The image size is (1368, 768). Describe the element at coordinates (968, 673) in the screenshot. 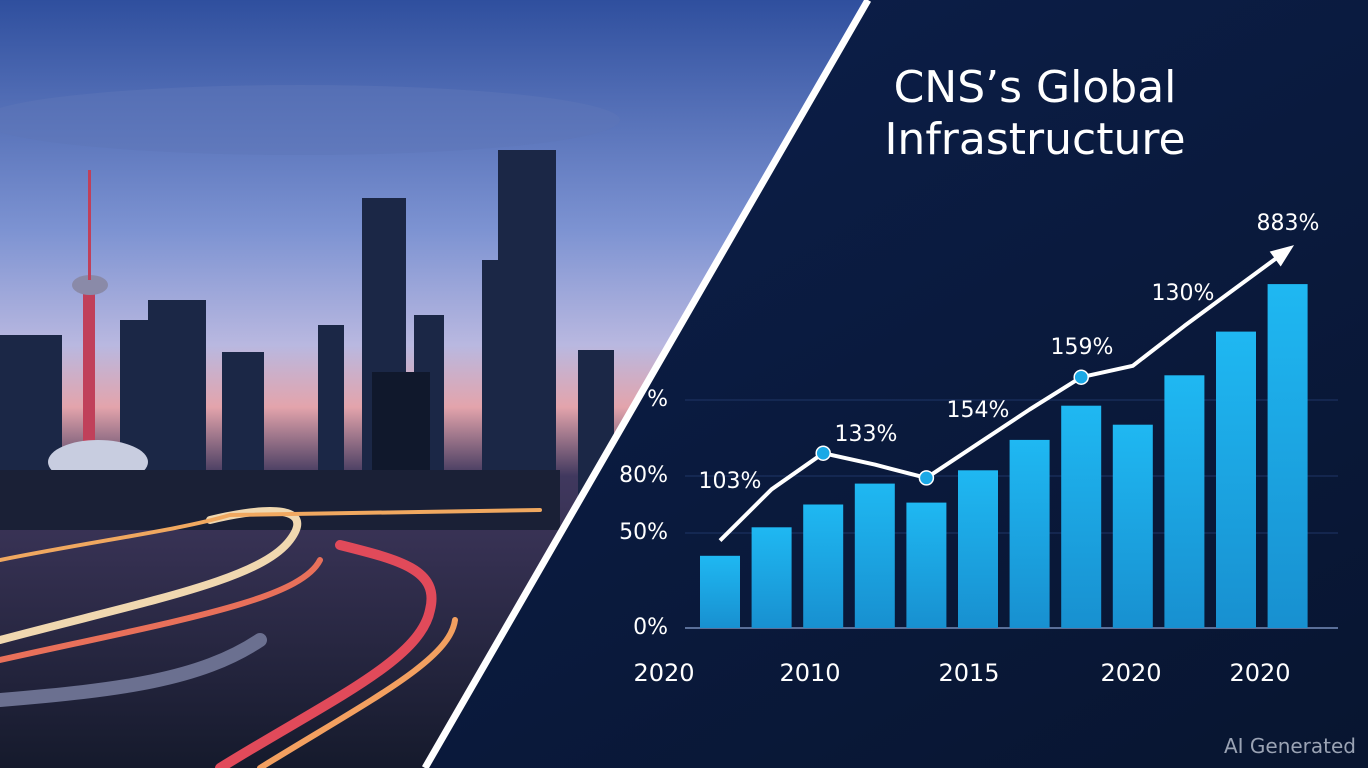

I see `x-tick-label: 2015` at that location.